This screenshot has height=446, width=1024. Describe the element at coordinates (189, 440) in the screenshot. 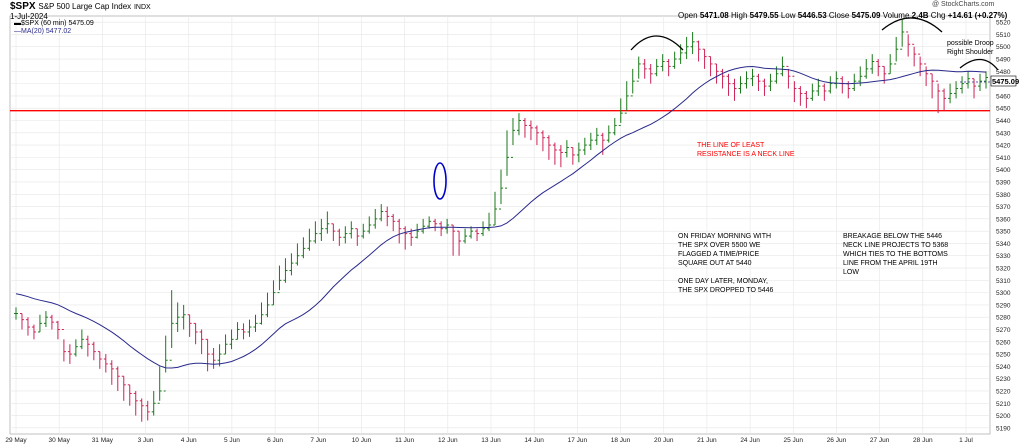

I see `x-tick-label: 4 Jun` at that location.